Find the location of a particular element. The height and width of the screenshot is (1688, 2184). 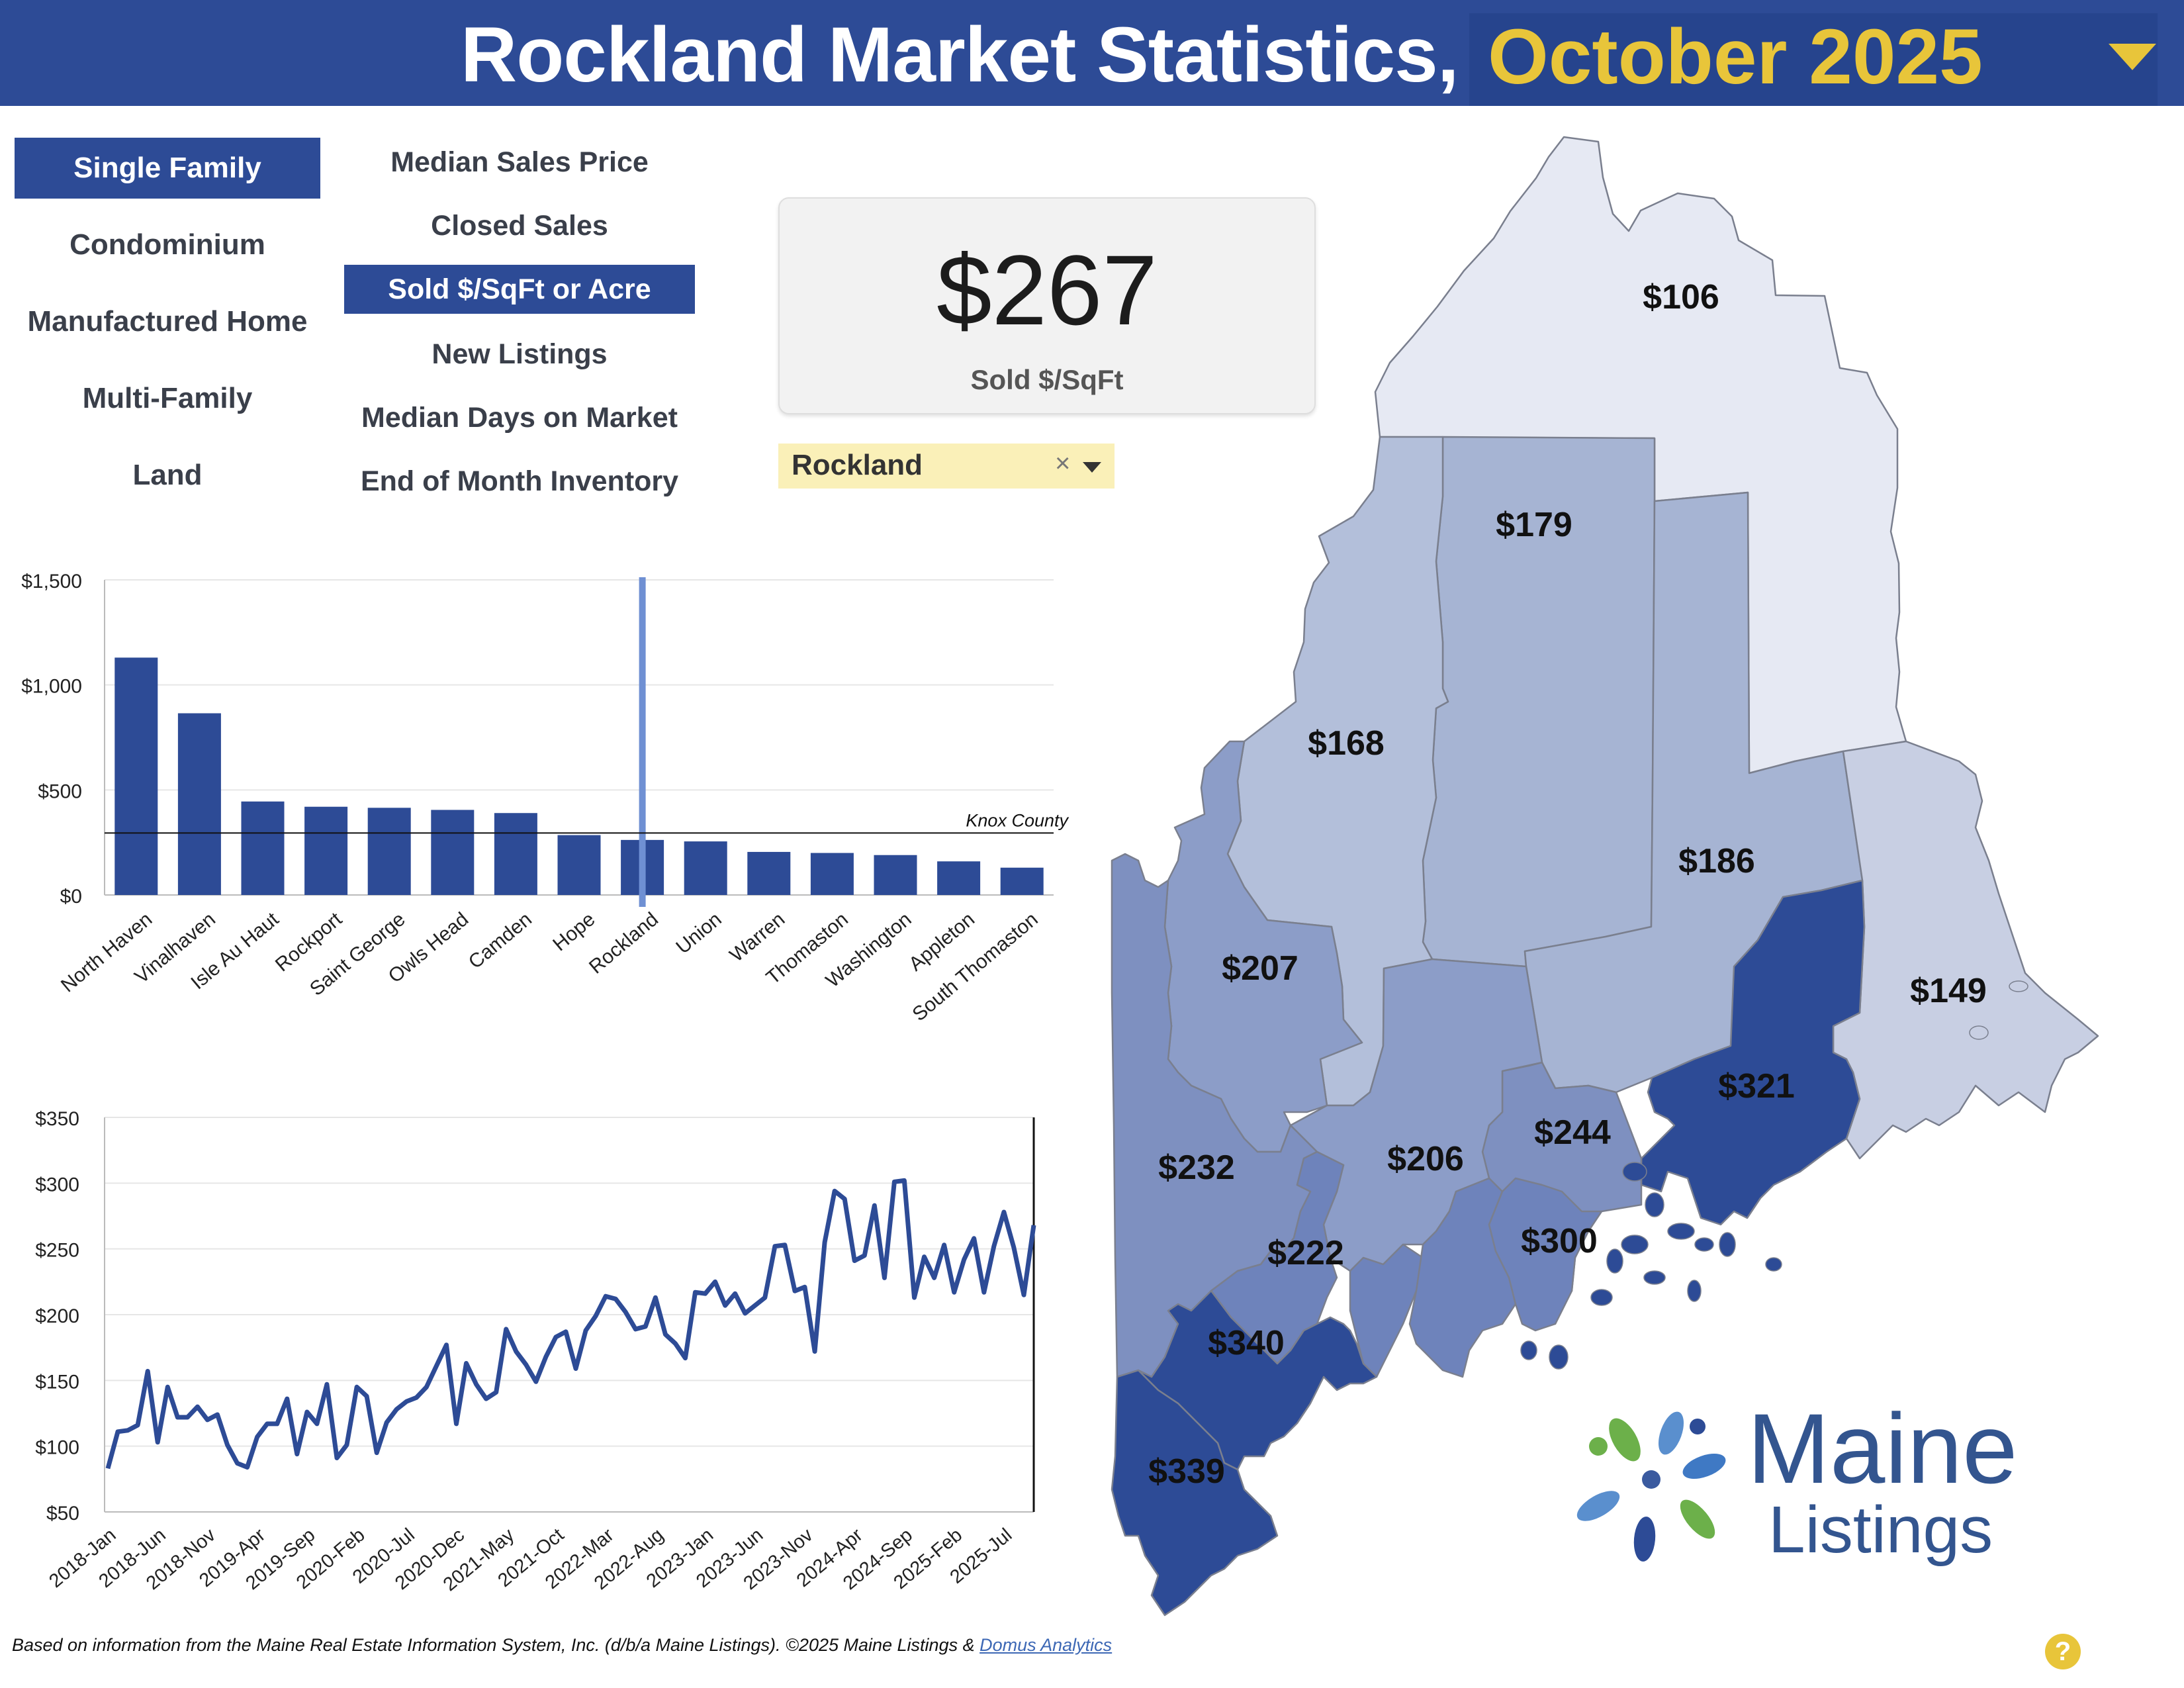

county-value-label: $179 is located at coordinates (1534, 525).